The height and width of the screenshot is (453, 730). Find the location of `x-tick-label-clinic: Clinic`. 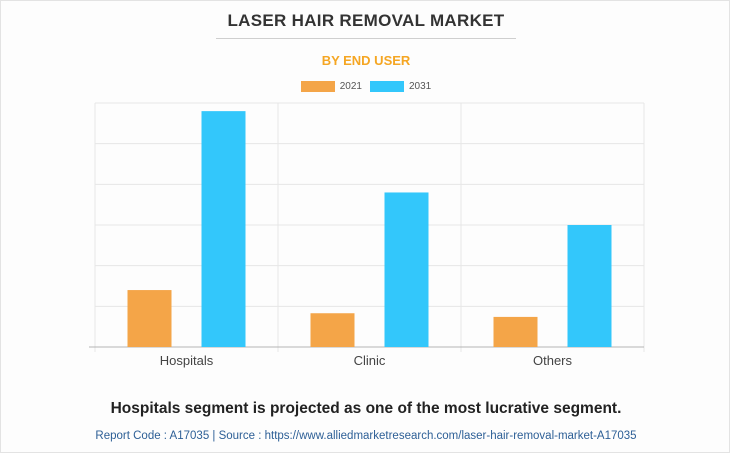

x-tick-label-clinic: Clinic is located at coordinates (370, 360).